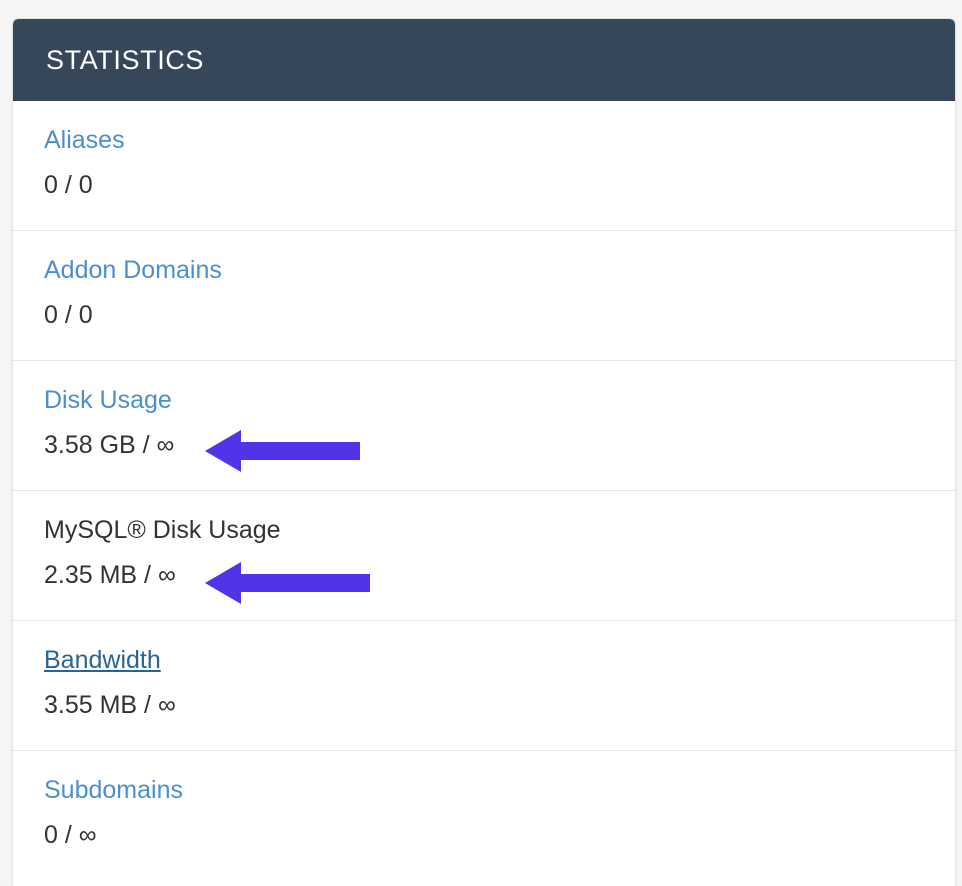 The image size is (962, 886). Describe the element at coordinates (484, 556) in the screenshot. I see `stat-row-mysql-disk-usage: MySQL® Disk Usage 2.35 MB / ∞` at that location.